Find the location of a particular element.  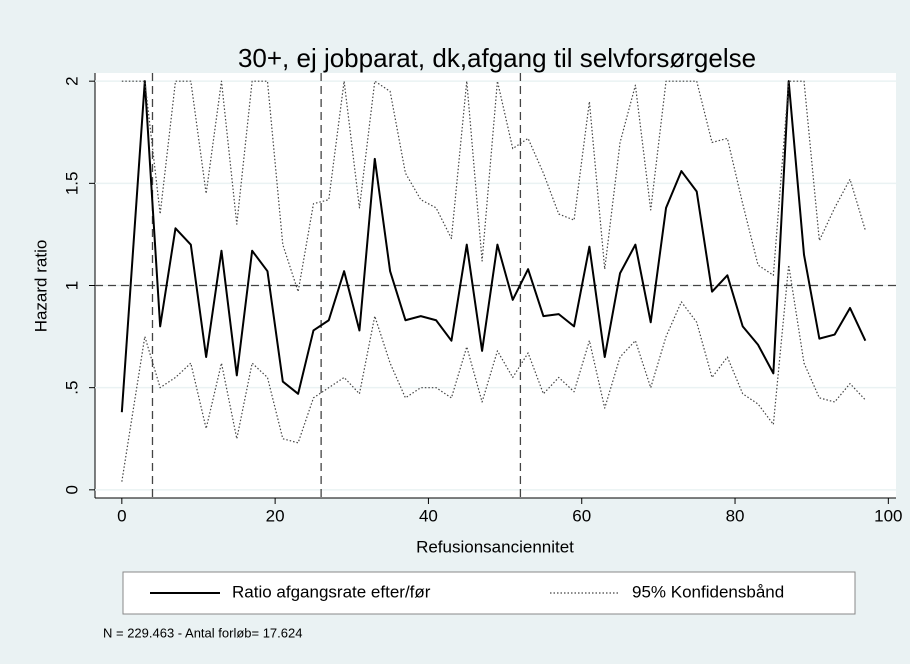

y-tick-label: 0 is located at coordinates (71, 489).